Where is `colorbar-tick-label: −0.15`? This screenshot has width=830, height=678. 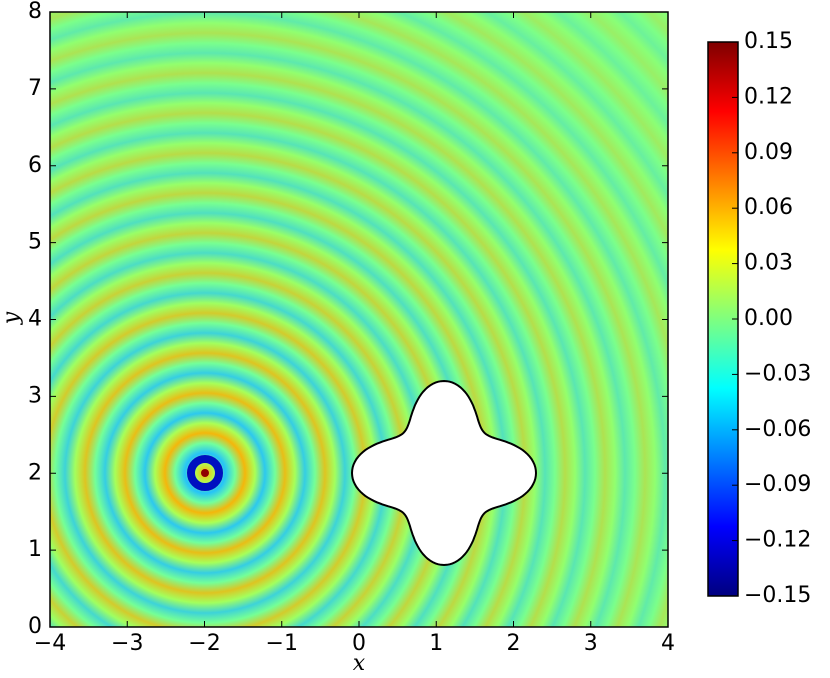
colorbar-tick-label: −0.15 is located at coordinates (777, 595).